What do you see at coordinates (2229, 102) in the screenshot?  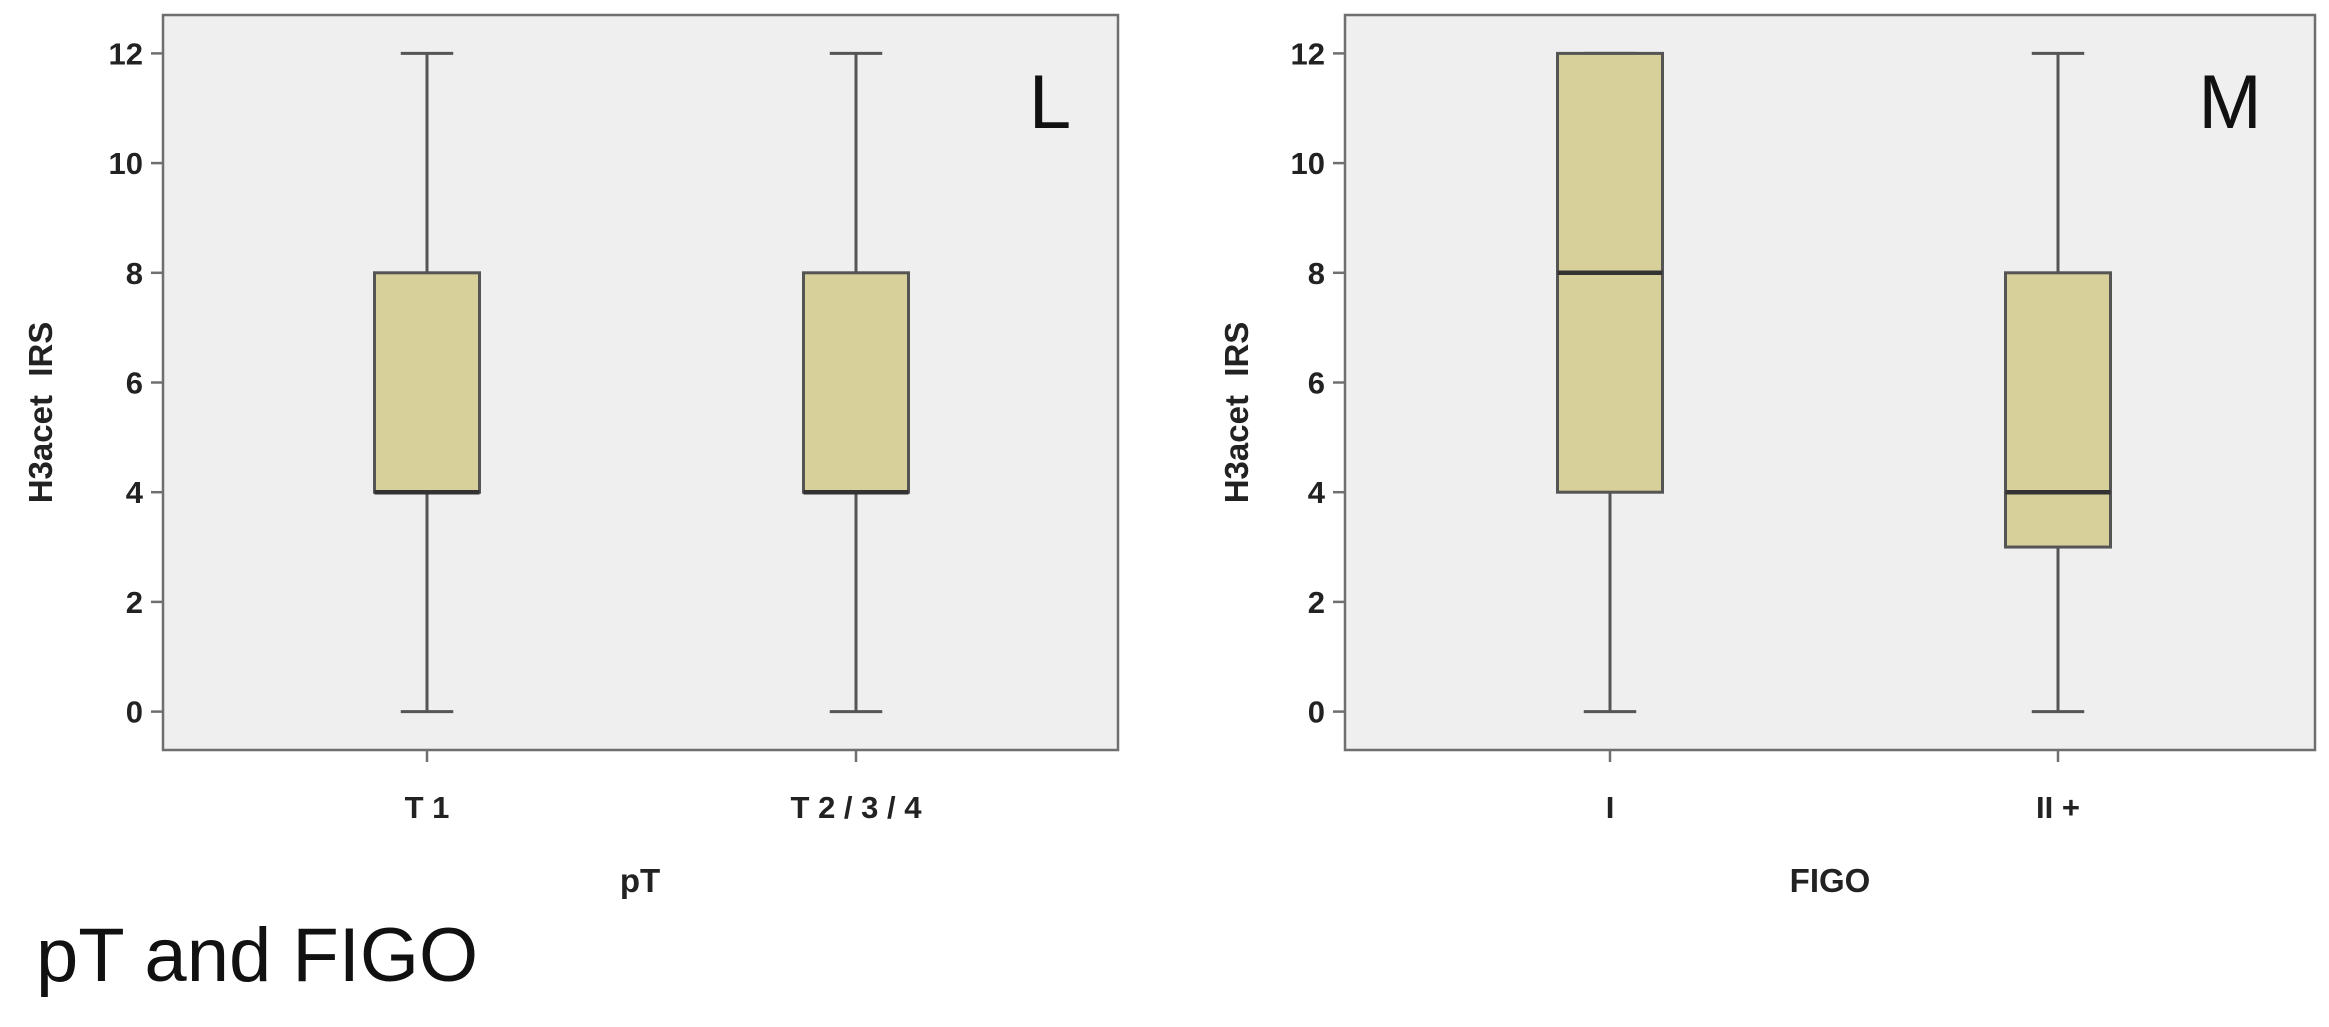 I see `panel-label: M` at bounding box center [2229, 102].